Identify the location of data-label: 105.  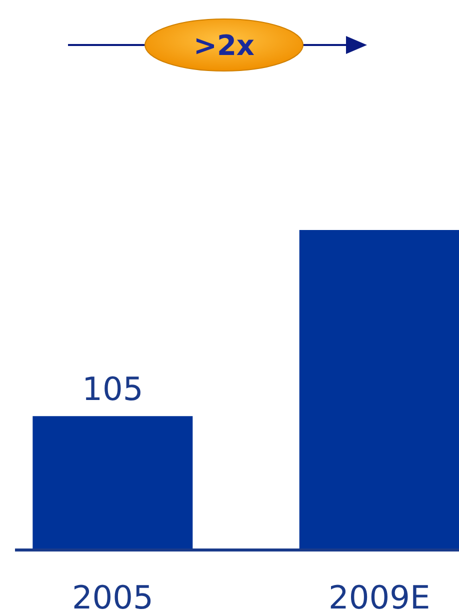
(113, 389).